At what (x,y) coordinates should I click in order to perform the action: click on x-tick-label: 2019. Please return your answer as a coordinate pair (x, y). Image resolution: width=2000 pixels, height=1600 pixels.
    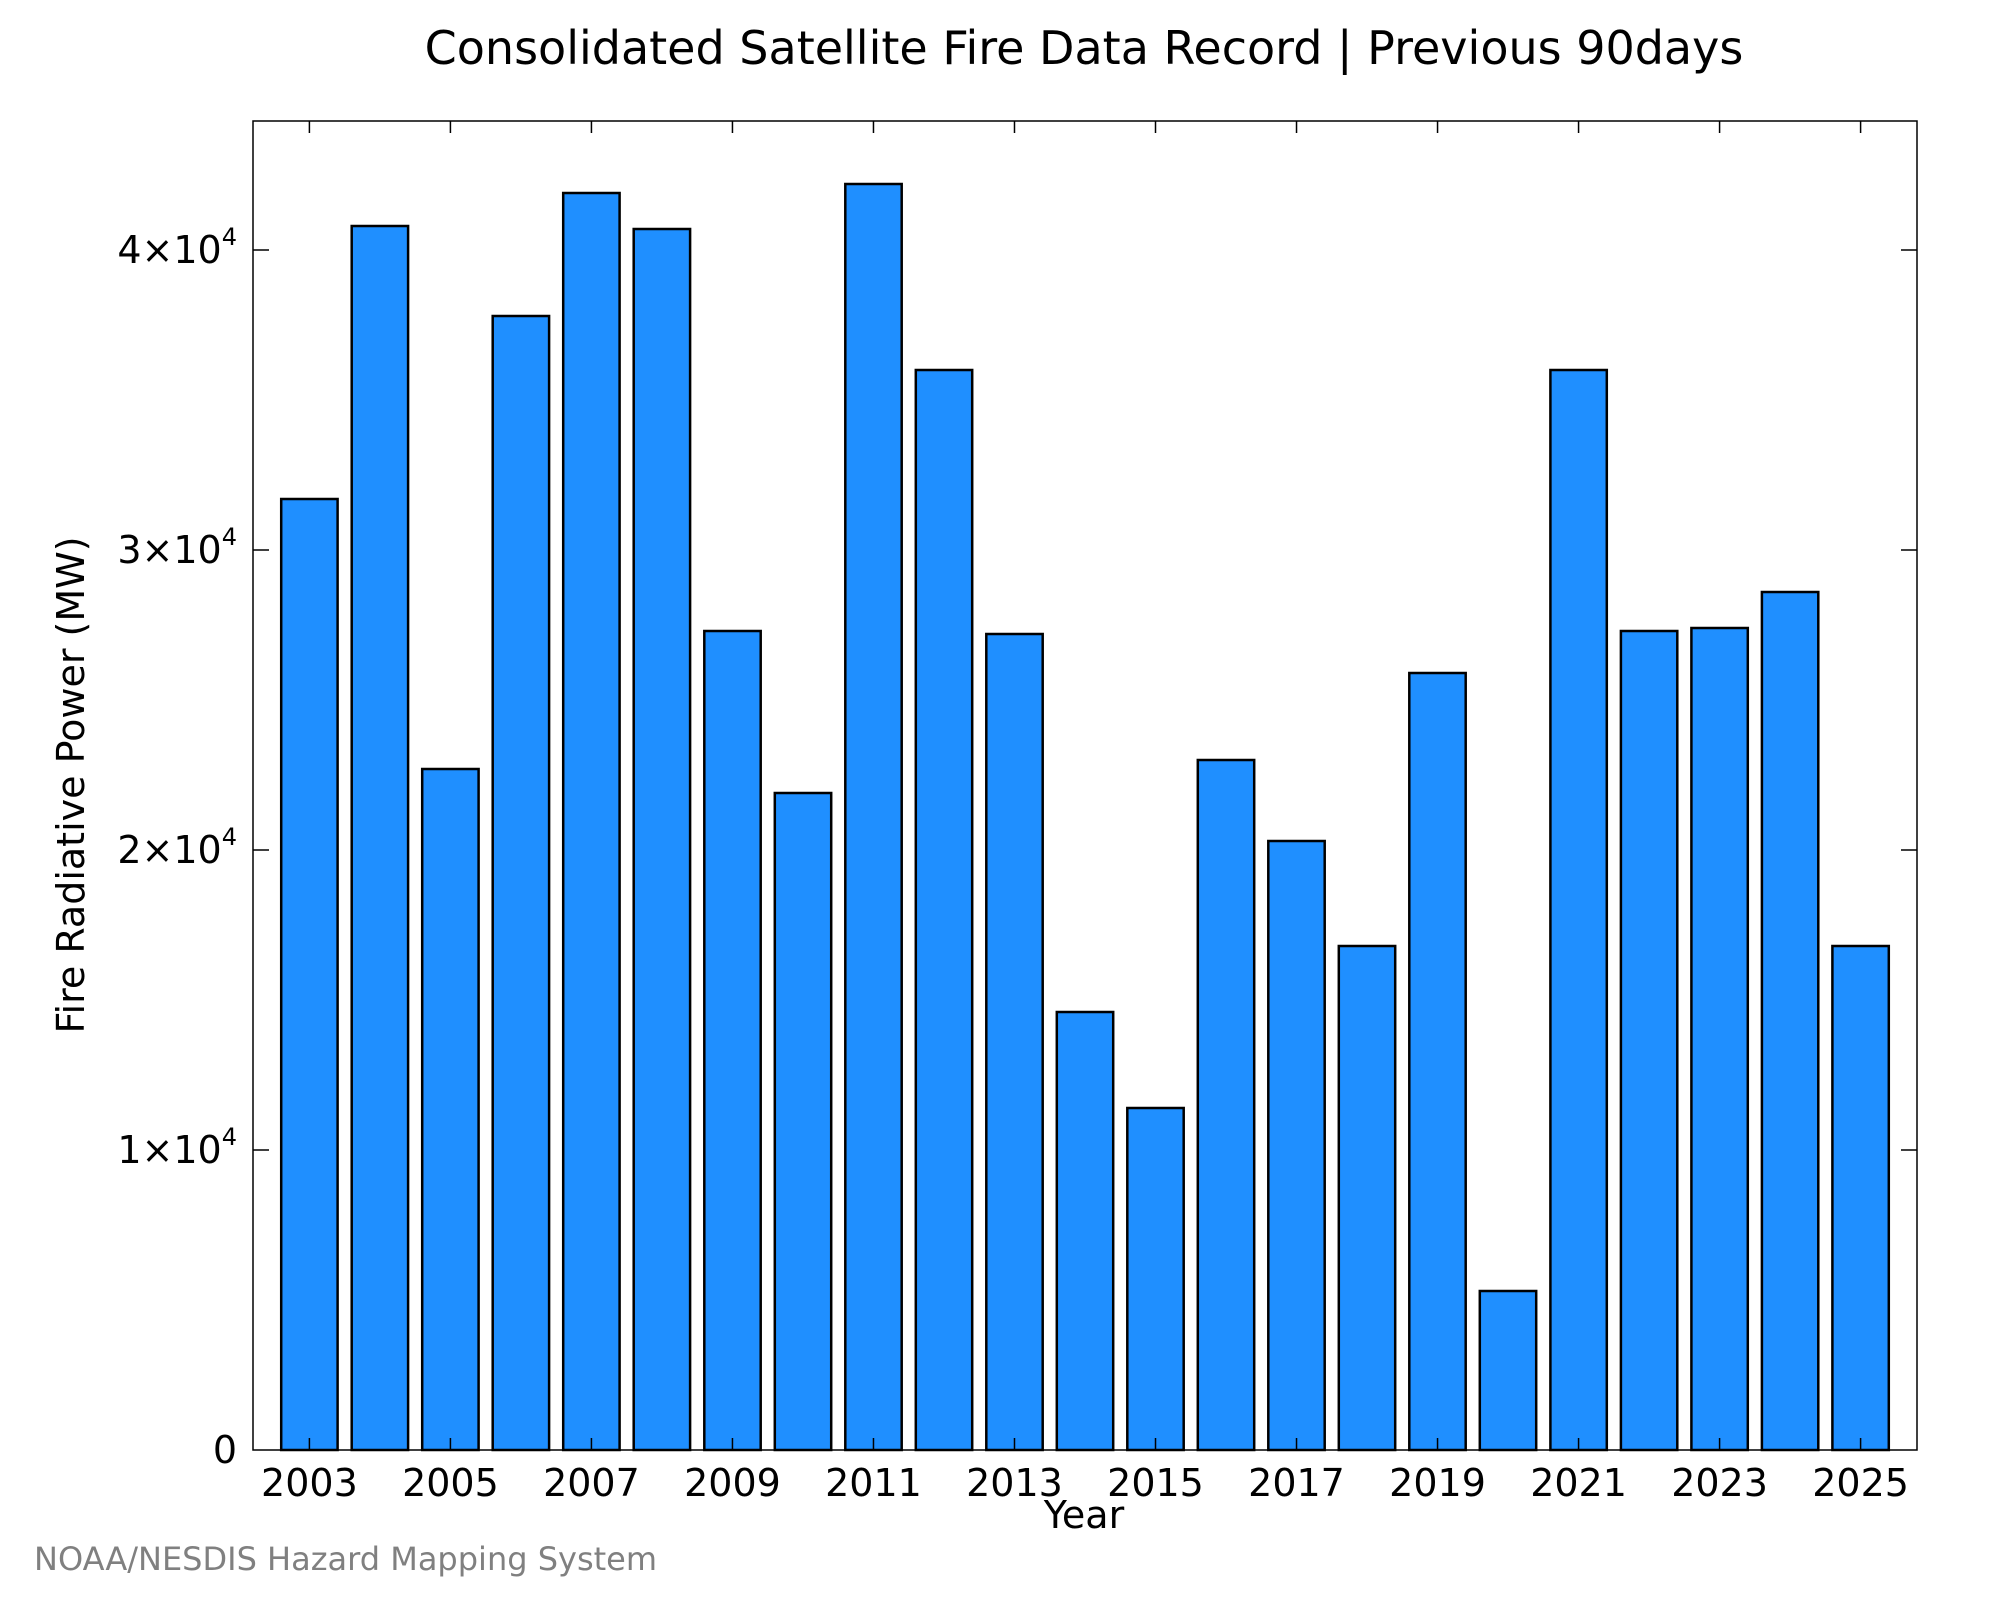
    Looking at the image, I should click on (1437, 1483).